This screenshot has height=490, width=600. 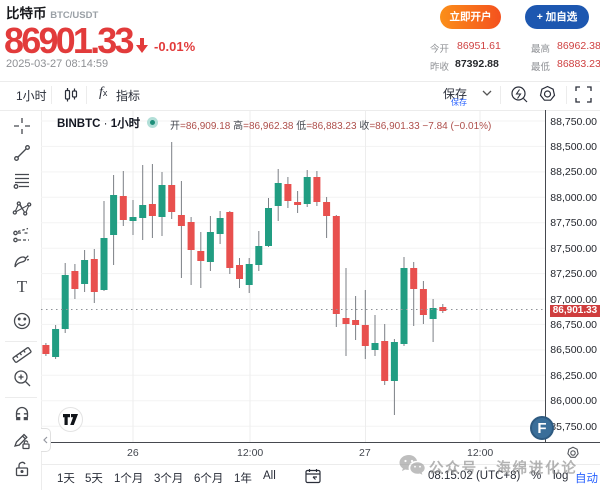 What do you see at coordinates (22, 286) in the screenshot?
I see `svg-text: T` at bounding box center [22, 286].